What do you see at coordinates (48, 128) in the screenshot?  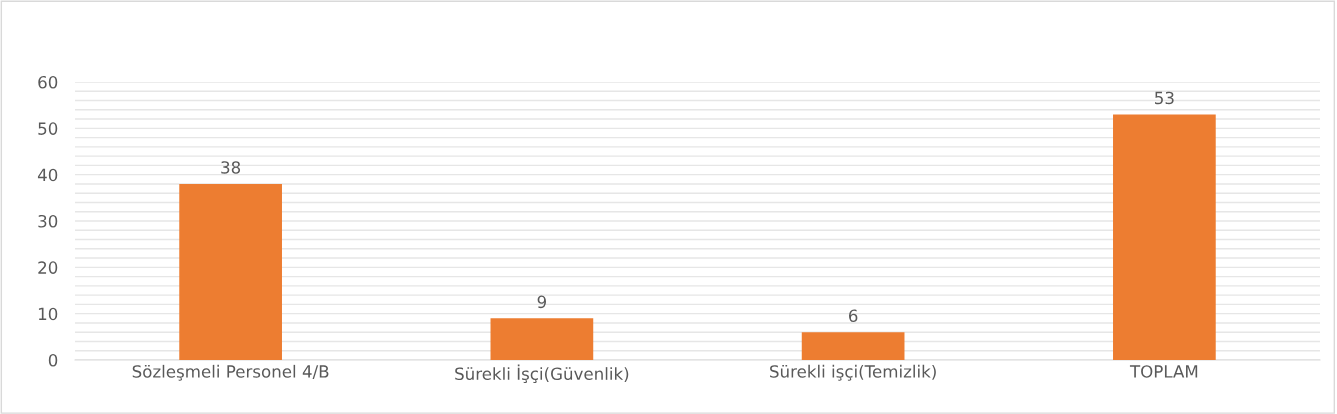 I see `y-tick-label: 50` at bounding box center [48, 128].